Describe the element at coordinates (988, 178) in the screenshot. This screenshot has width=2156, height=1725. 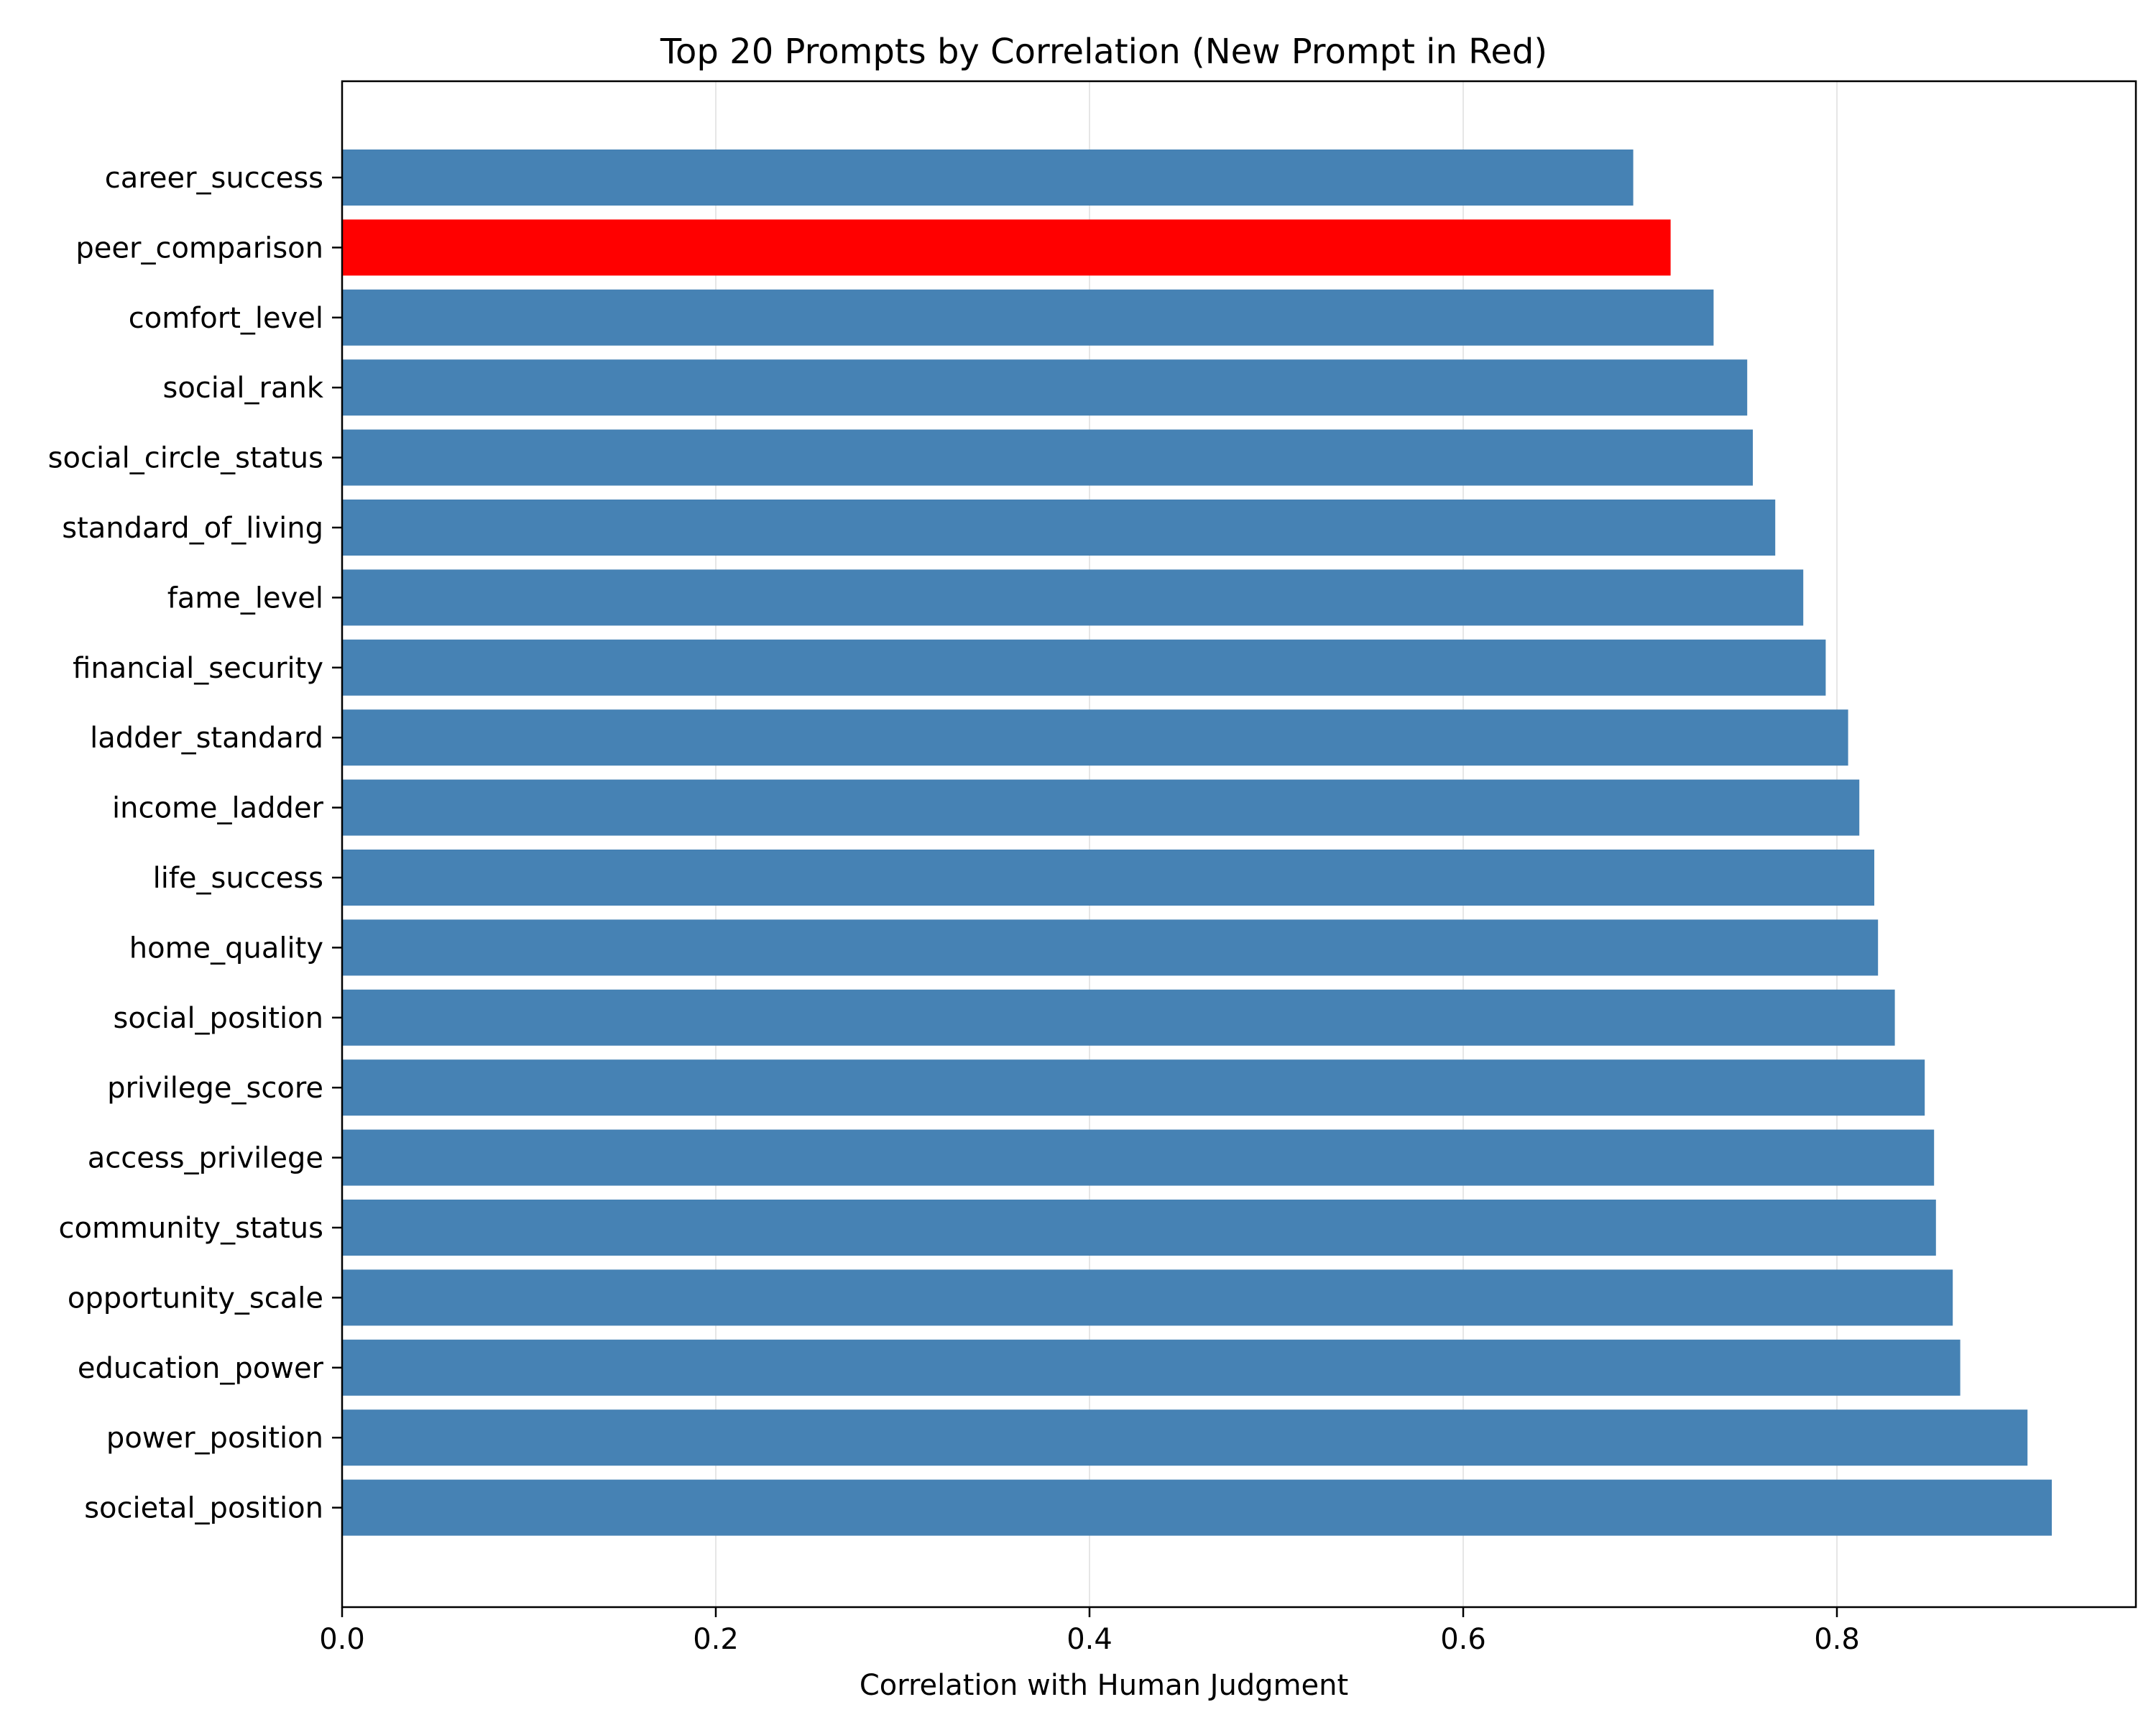
I see `bar-career-success` at that location.